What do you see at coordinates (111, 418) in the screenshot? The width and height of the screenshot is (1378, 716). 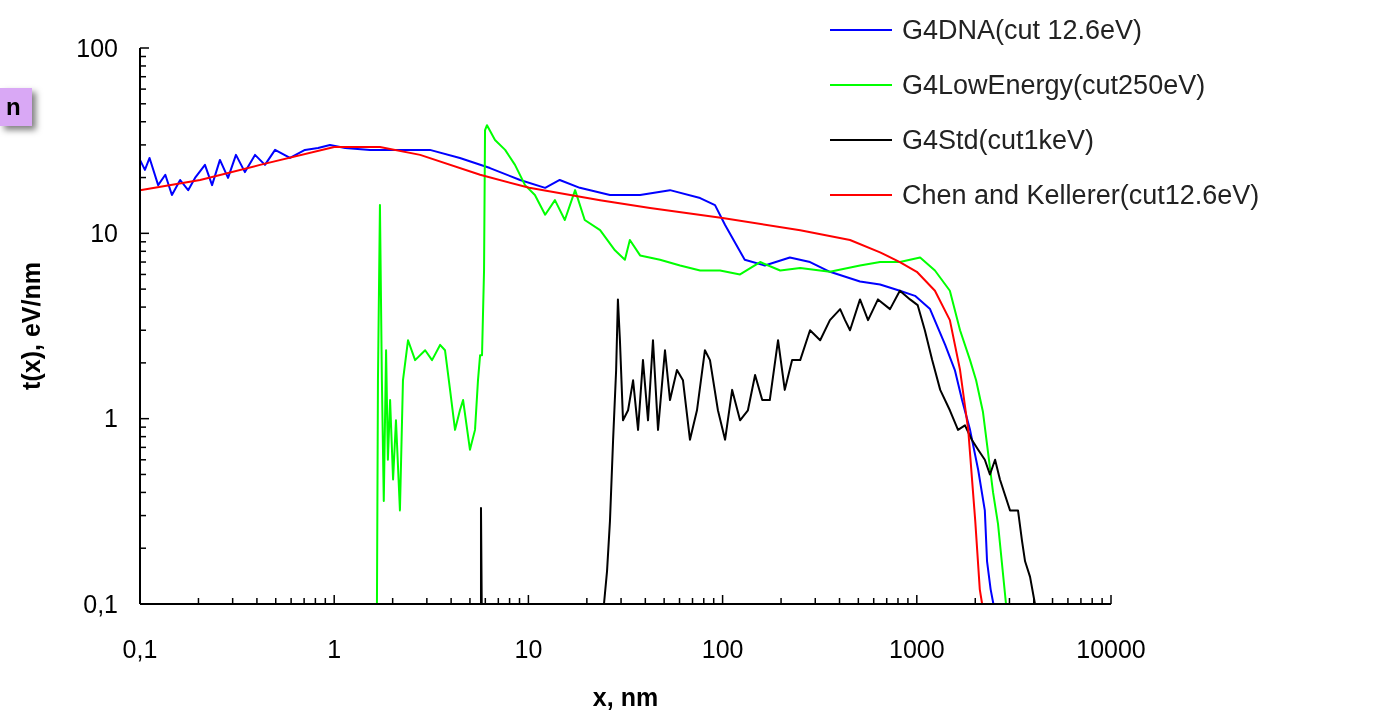 I see `y-tick-label: 1` at bounding box center [111, 418].